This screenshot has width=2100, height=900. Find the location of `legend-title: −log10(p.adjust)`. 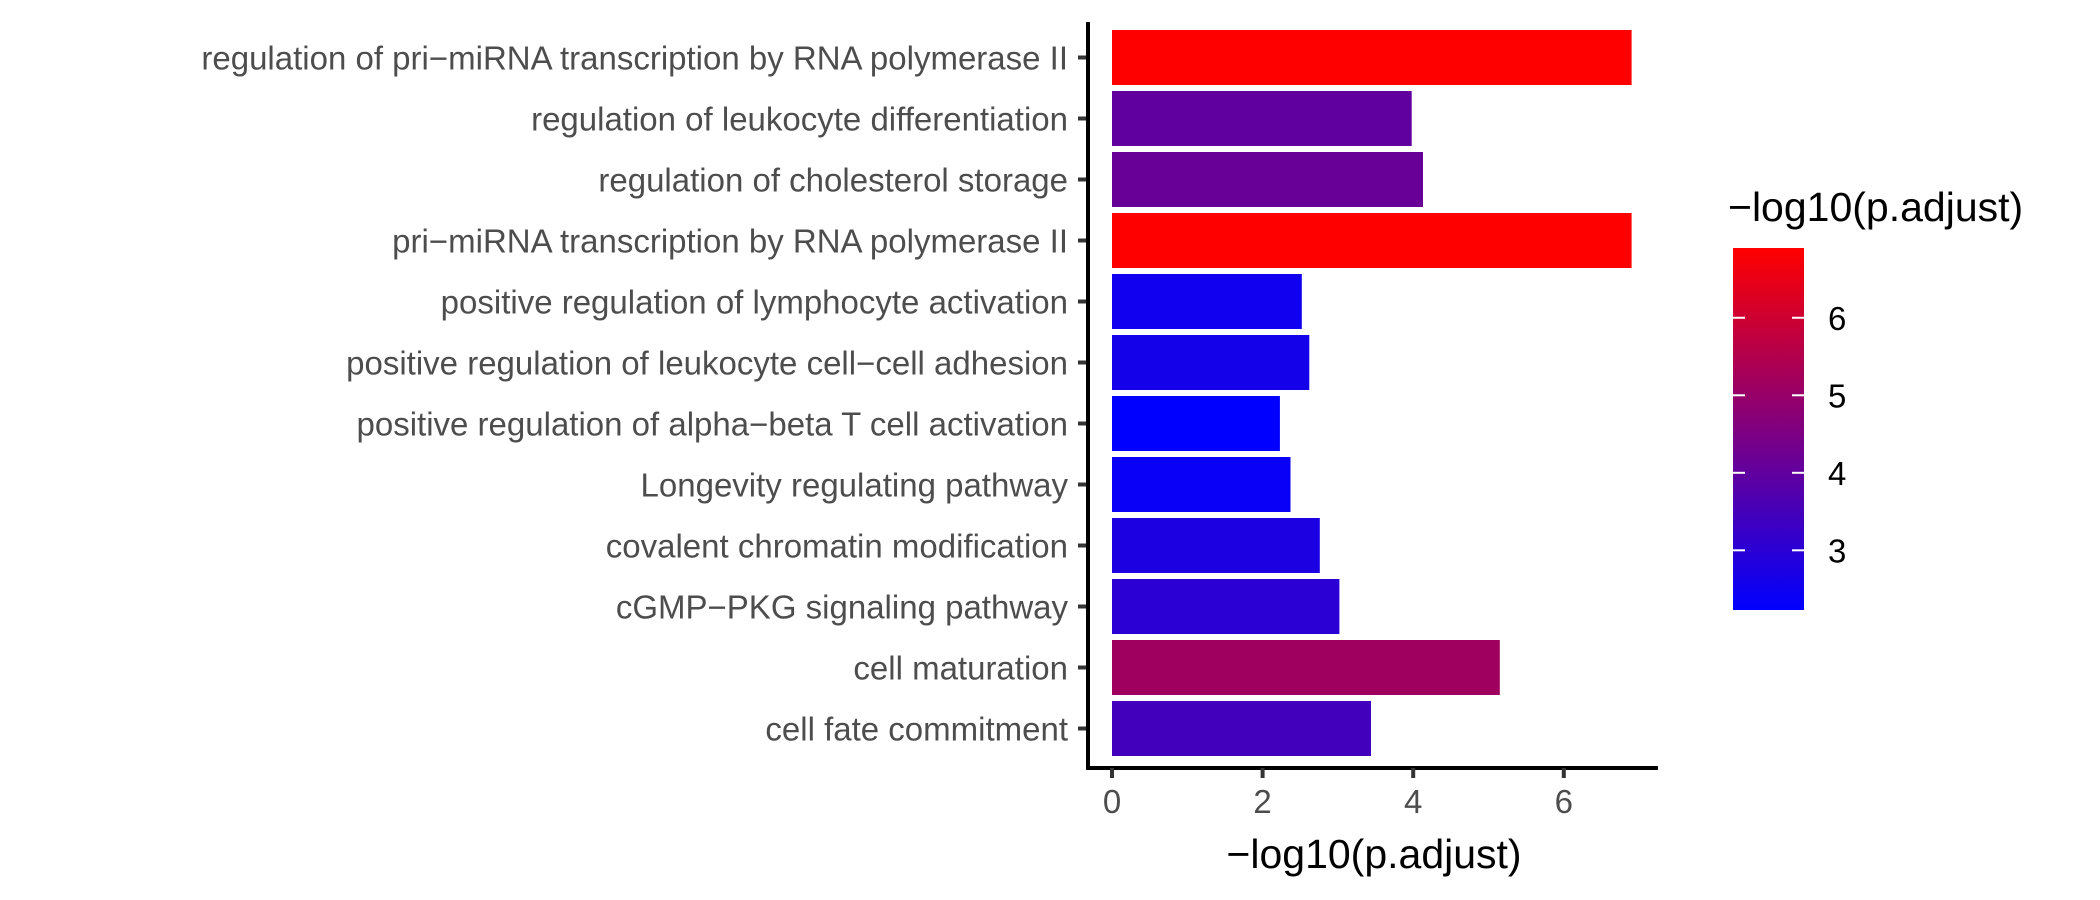

legend-title: −log10(p.adjust) is located at coordinates (1875, 207).